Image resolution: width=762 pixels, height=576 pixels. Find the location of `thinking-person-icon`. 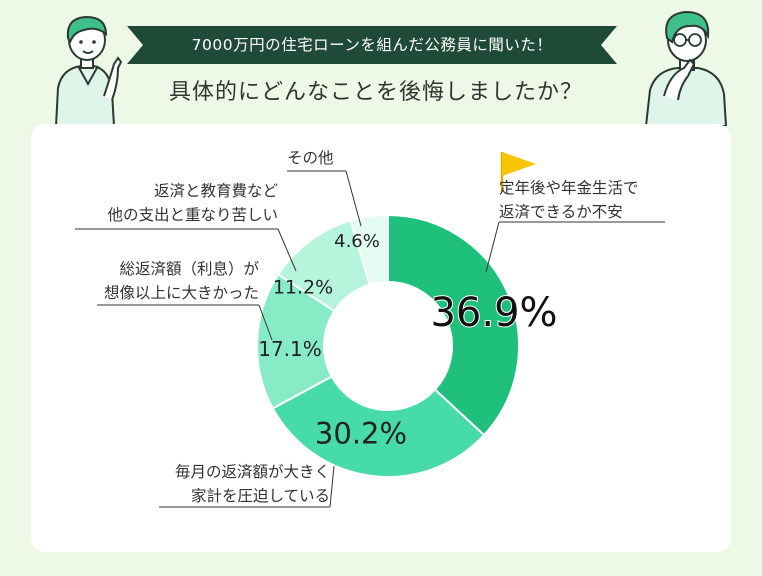

thinking-person-icon is located at coordinates (686, 68).